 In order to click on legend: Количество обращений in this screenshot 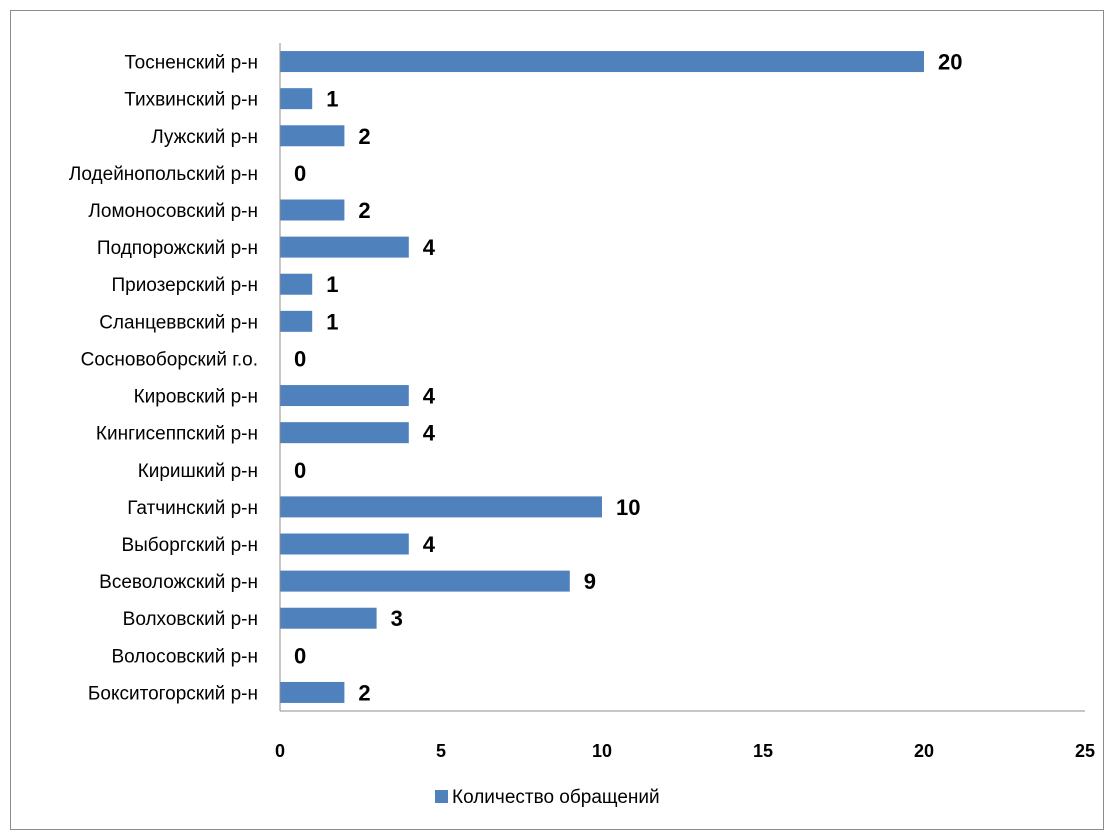, I will do `click(547, 797)`.